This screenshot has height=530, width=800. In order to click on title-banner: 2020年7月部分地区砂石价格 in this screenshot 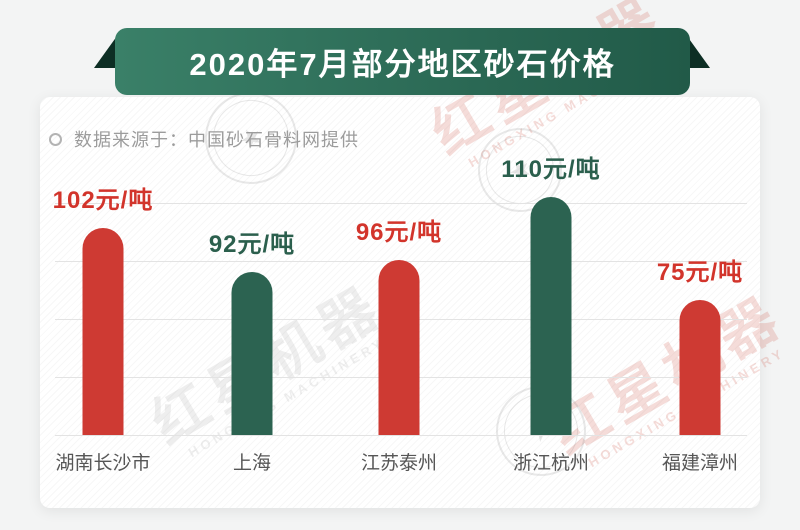, I will do `click(402, 61)`.